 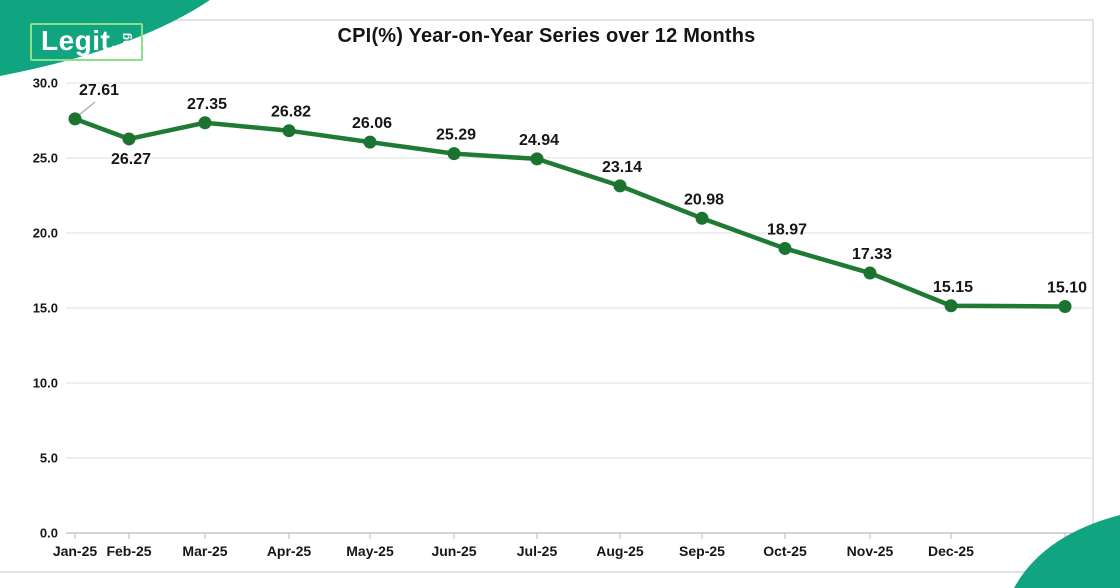 I want to click on x-axis-month-label: Feb-25, so click(x=128, y=551).